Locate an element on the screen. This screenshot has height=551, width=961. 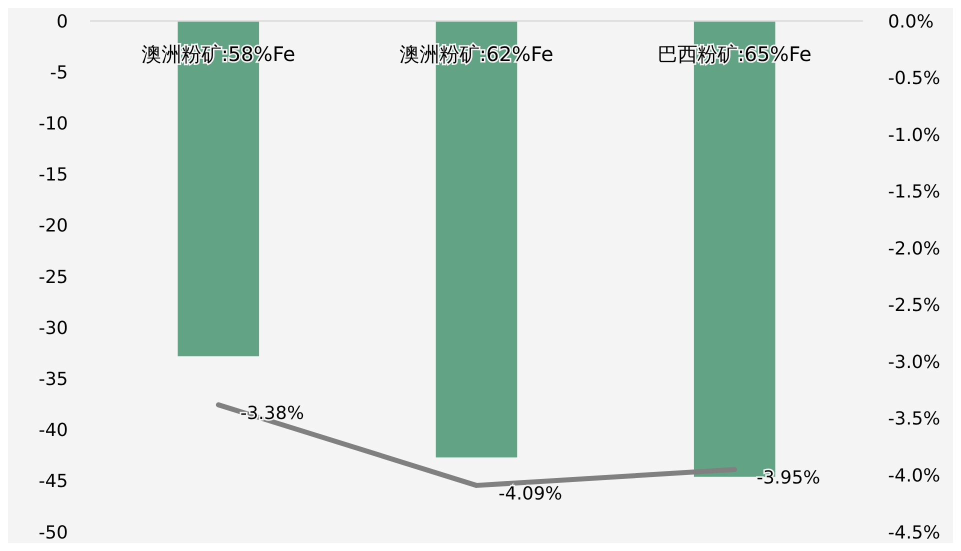
y-tick-label: -40 is located at coordinates (53, 431).